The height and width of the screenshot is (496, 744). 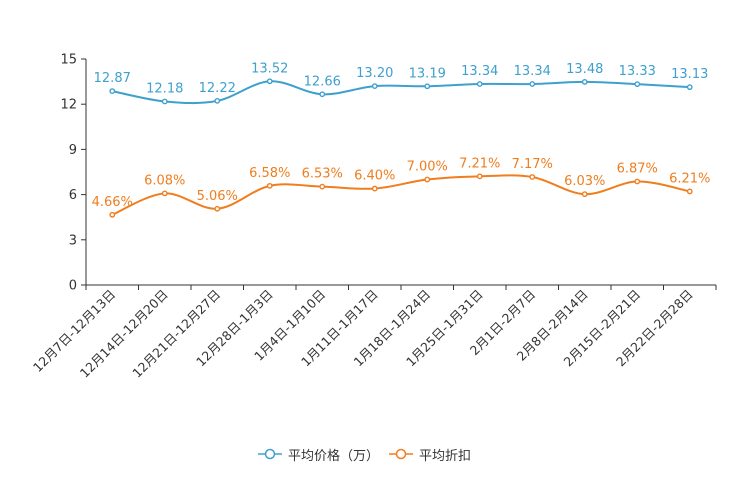 What do you see at coordinates (112, 202) in the screenshot?
I see `data-label: 4.66%` at bounding box center [112, 202].